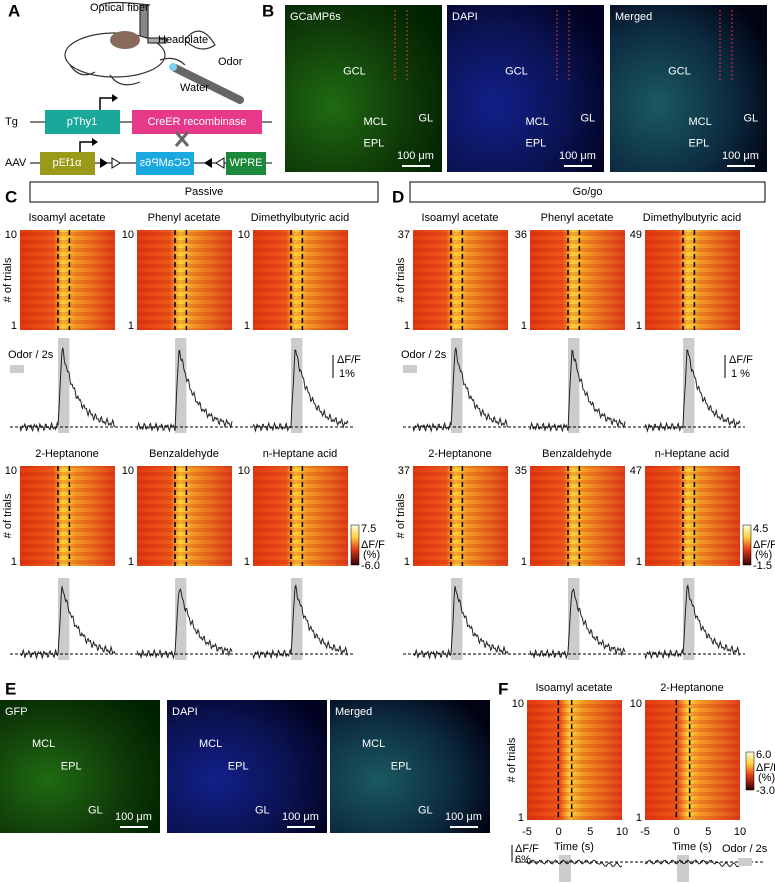 The image size is (775, 884). Describe the element at coordinates (708, 832) in the screenshot. I see `x-tick-label: 5` at that location.